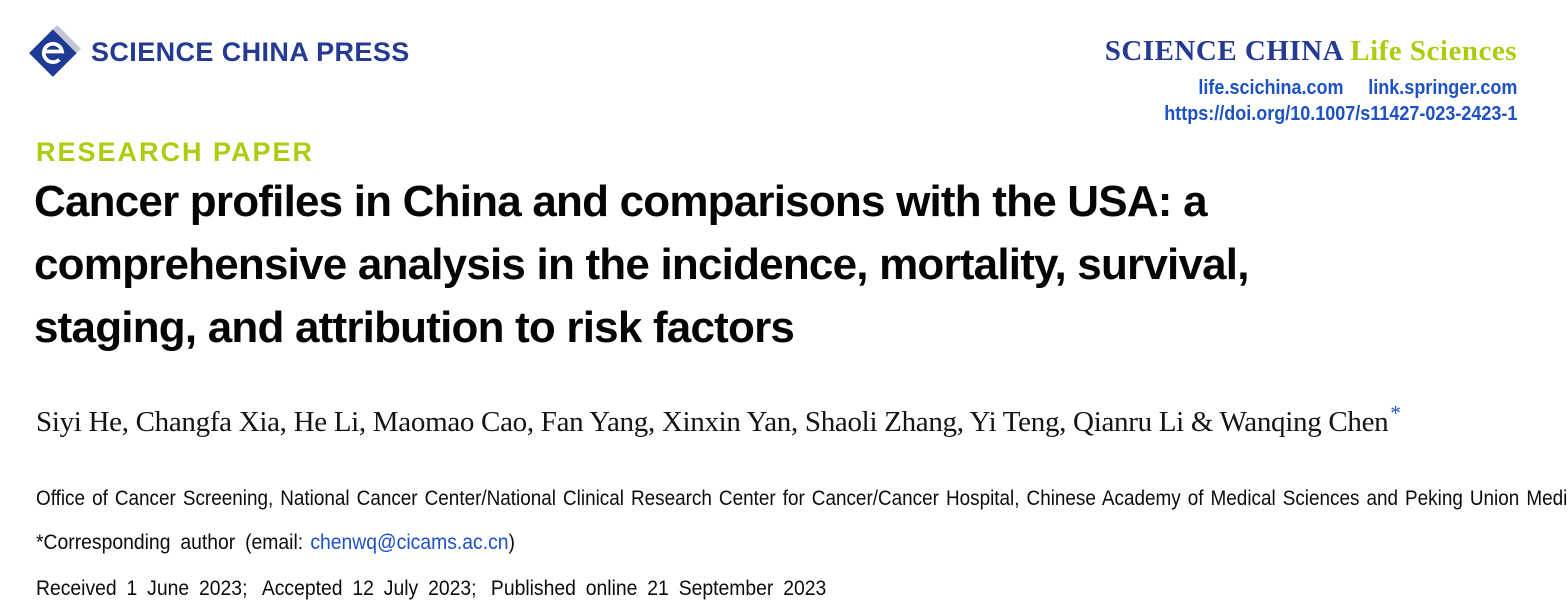  I want to click on science-china-press-logo-icon, so click(55, 52).